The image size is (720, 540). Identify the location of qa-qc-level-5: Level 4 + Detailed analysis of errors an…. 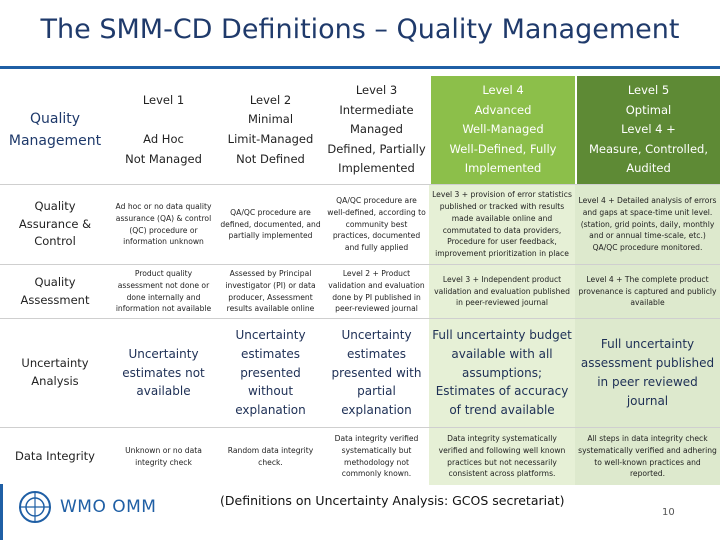
(647, 224).